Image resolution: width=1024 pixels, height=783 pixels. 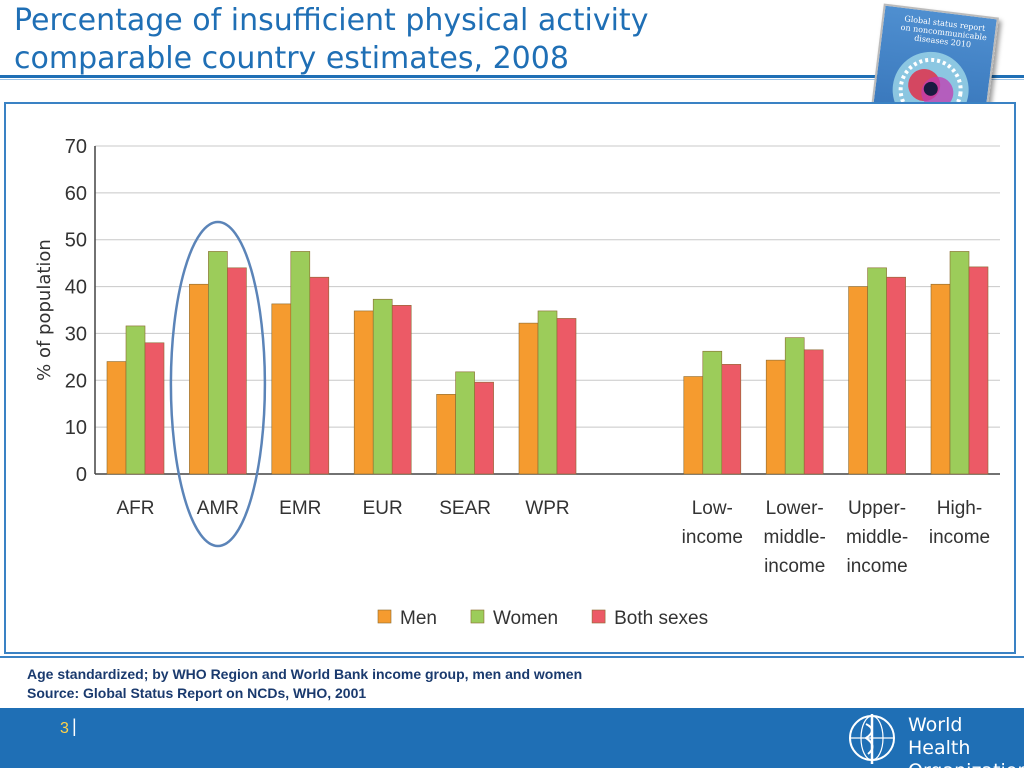 I want to click on y-axis-title: % of population, so click(x=44, y=310).